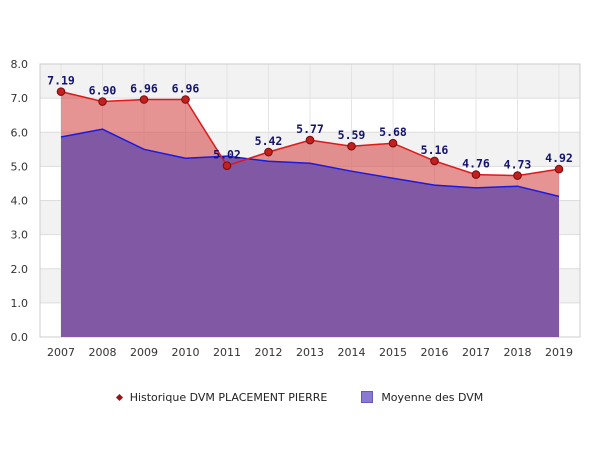  Describe the element at coordinates (61, 352) in the screenshot. I see `x-tick-label-2007: 2007` at that location.